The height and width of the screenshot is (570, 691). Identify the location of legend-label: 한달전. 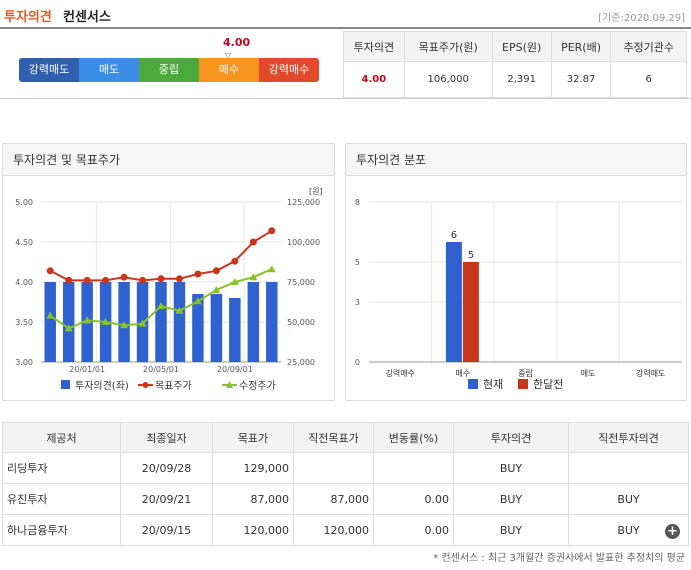
(548, 384).